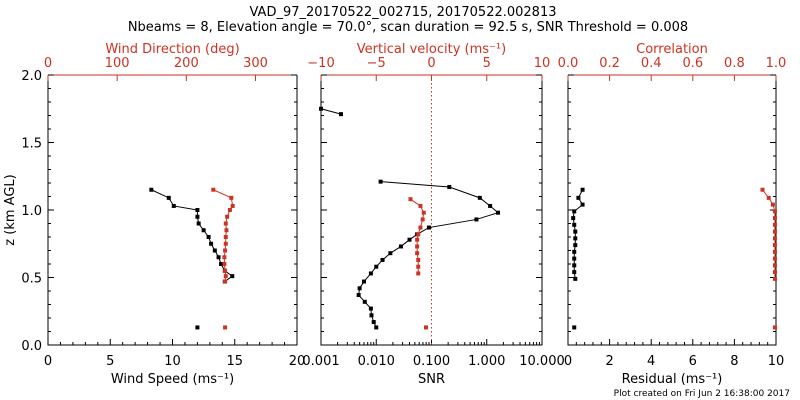 Image resolution: width=800 pixels, height=400 pixels. Describe the element at coordinates (692, 63) in the screenshot. I see `top-tick-label: 0.6` at that location.